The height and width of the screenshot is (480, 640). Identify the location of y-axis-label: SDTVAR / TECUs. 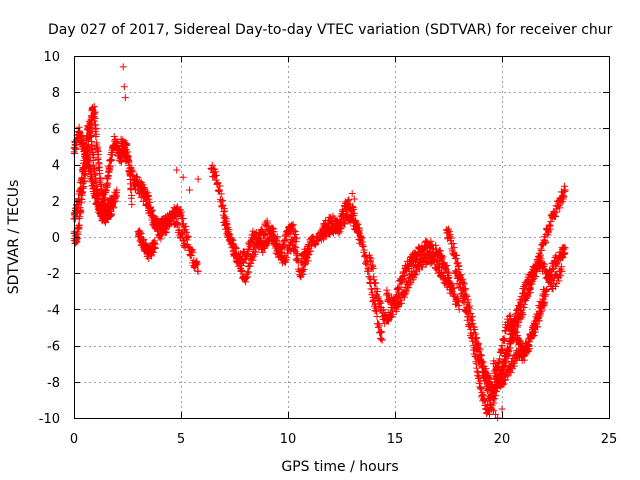
(14, 237).